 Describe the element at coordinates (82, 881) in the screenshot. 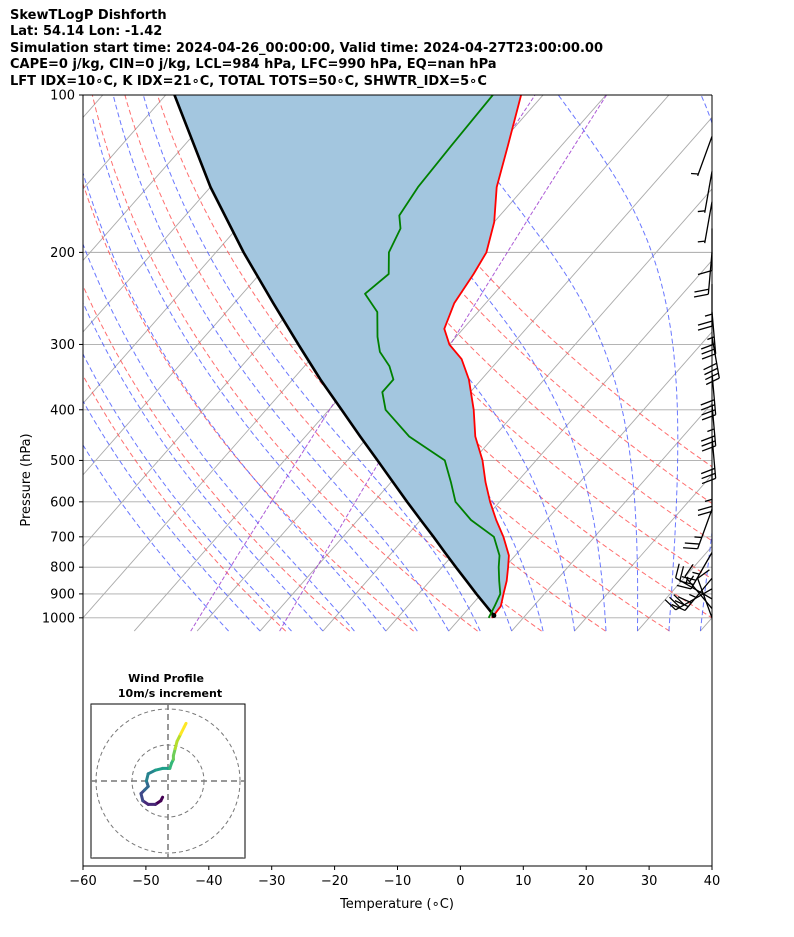

I see `x-tick-label: −60` at that location.